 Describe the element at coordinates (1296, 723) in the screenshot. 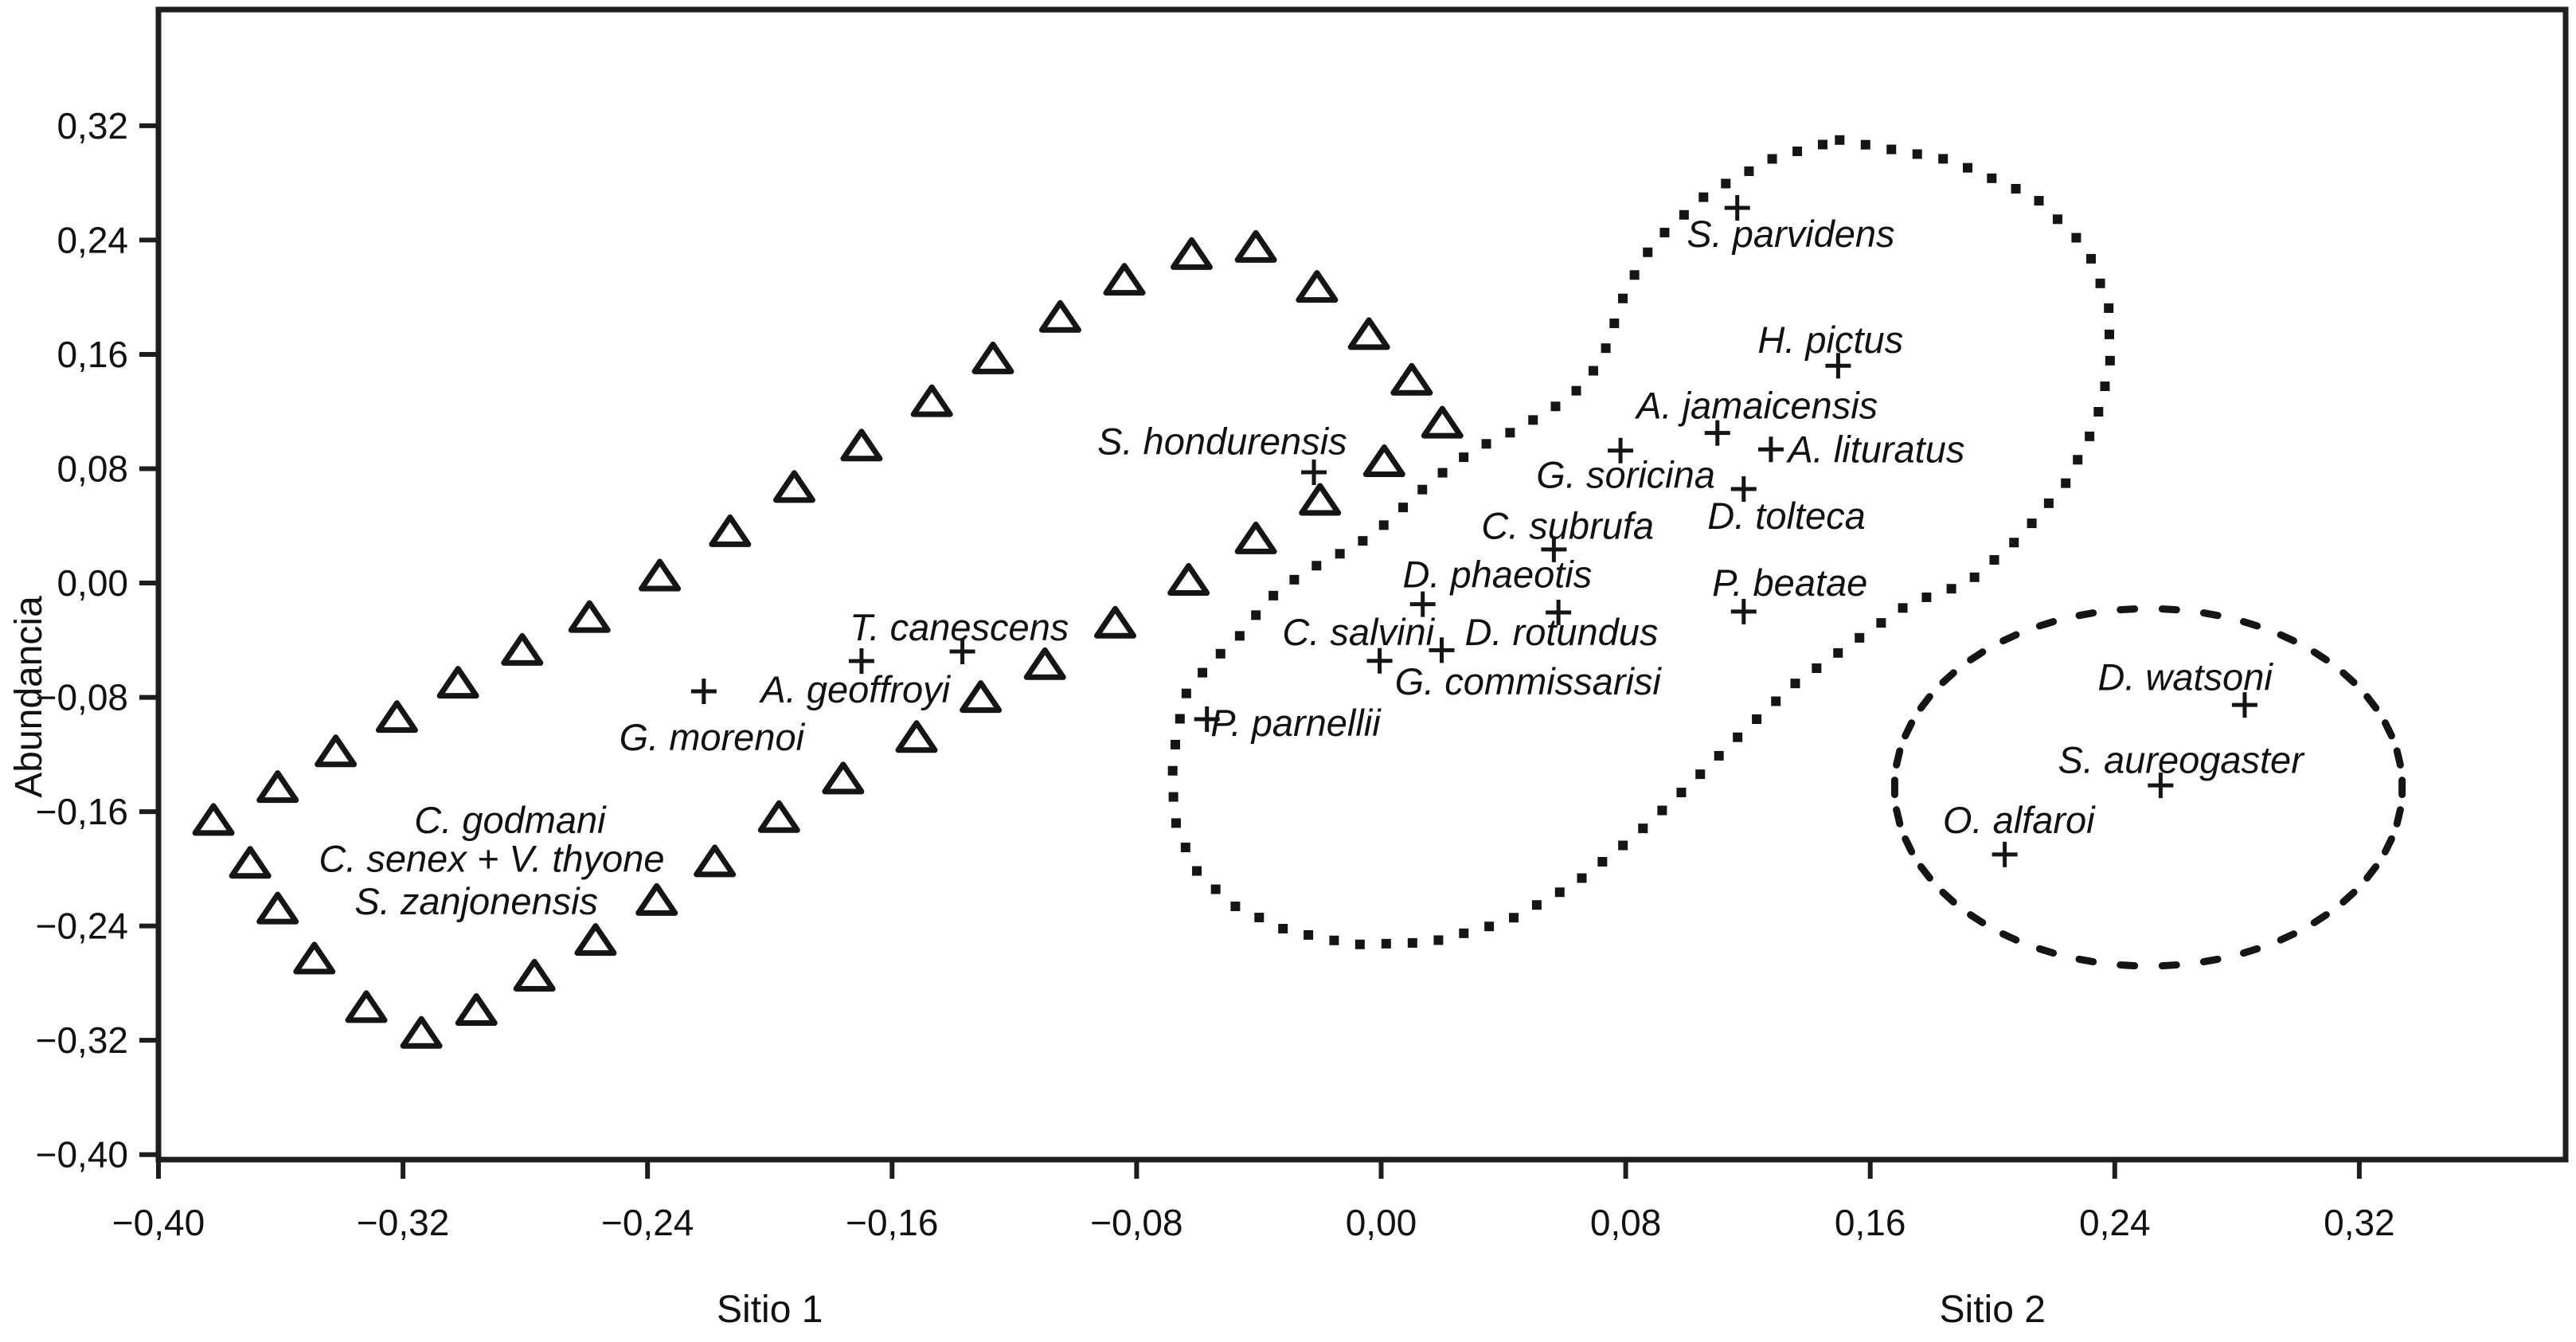

I see `species-label: P. parnellii` at that location.